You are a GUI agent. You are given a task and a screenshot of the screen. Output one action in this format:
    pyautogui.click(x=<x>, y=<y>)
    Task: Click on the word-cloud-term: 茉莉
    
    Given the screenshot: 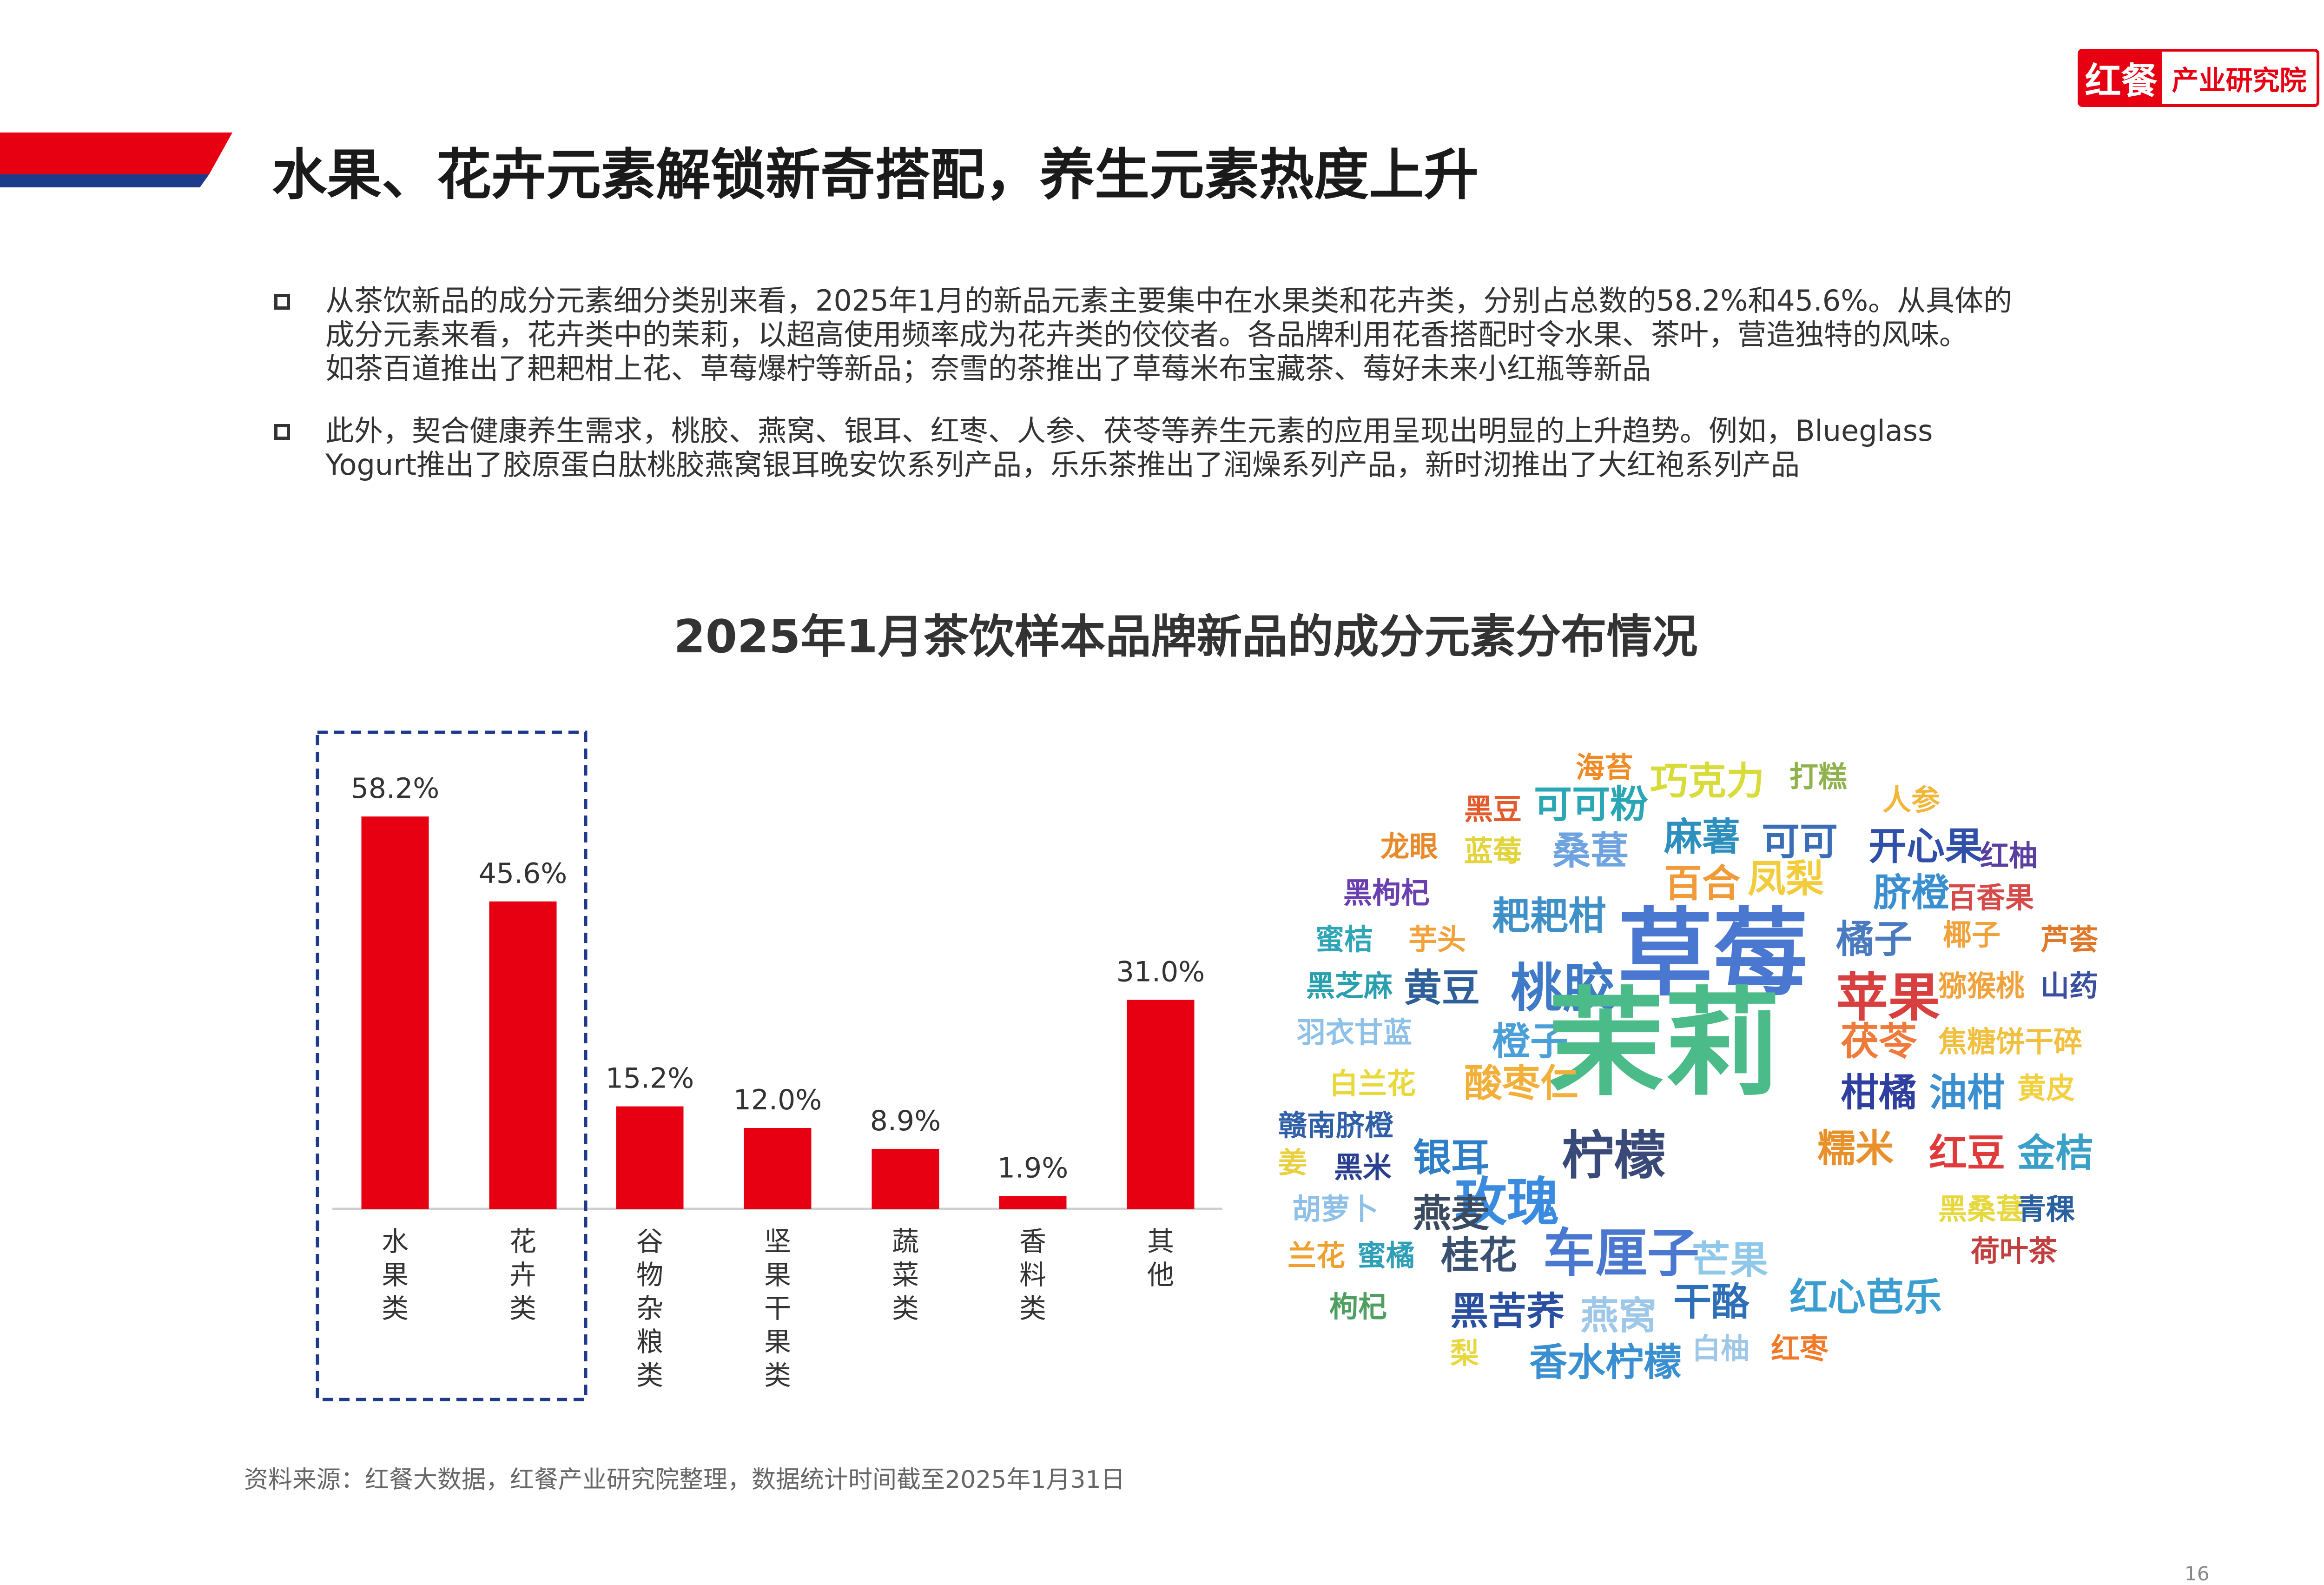 What is the action you would take?
    pyautogui.click(x=1664, y=1043)
    